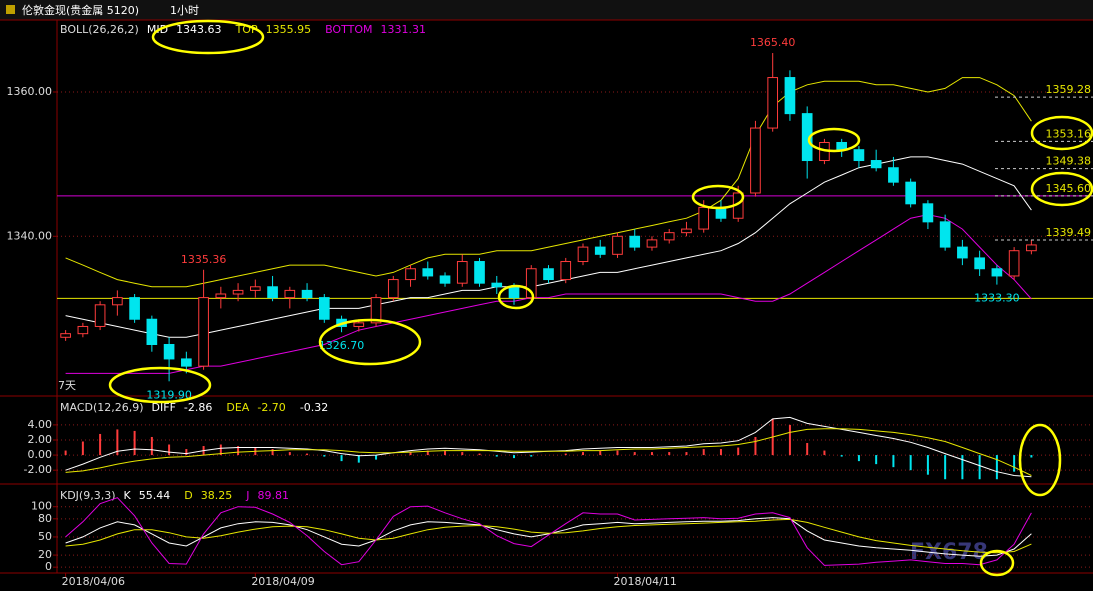 The height and width of the screenshot is (591, 1093). Describe the element at coordinates (204, 259) in the screenshot. I see `price-annotation: 1335.36` at that location.